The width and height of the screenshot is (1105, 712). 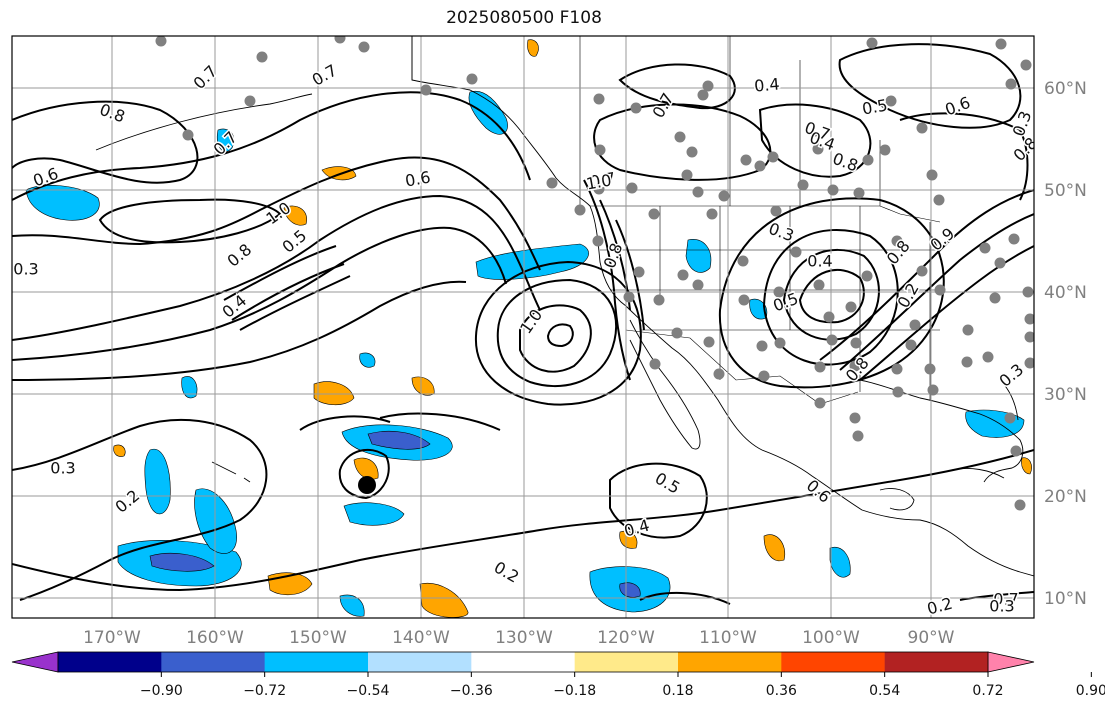 What do you see at coordinates (1065, 599) in the screenshot?
I see `lat-label: 10°N` at bounding box center [1065, 599].